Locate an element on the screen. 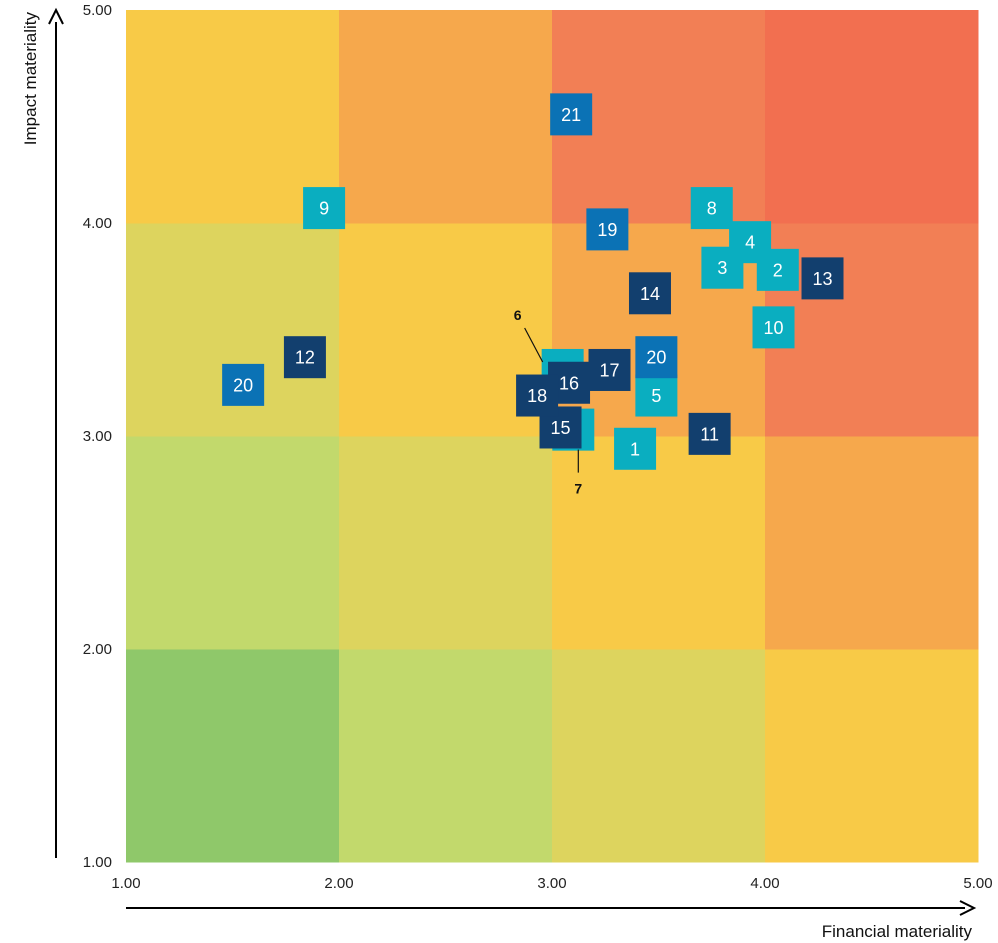 The height and width of the screenshot is (943, 998). marker-label: 15 is located at coordinates (561, 428).